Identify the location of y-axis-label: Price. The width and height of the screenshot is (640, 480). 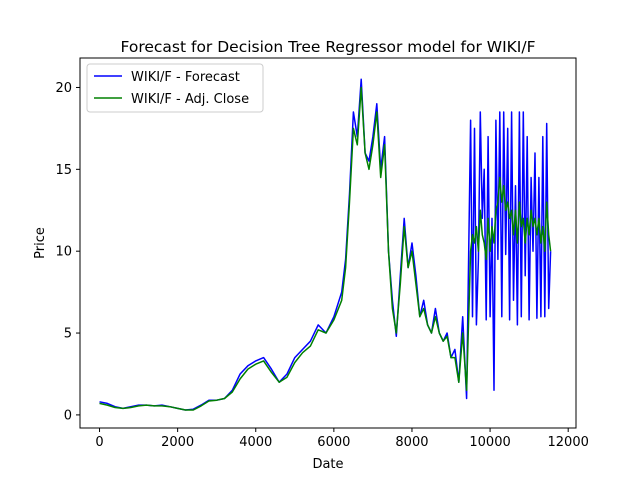
(40, 243).